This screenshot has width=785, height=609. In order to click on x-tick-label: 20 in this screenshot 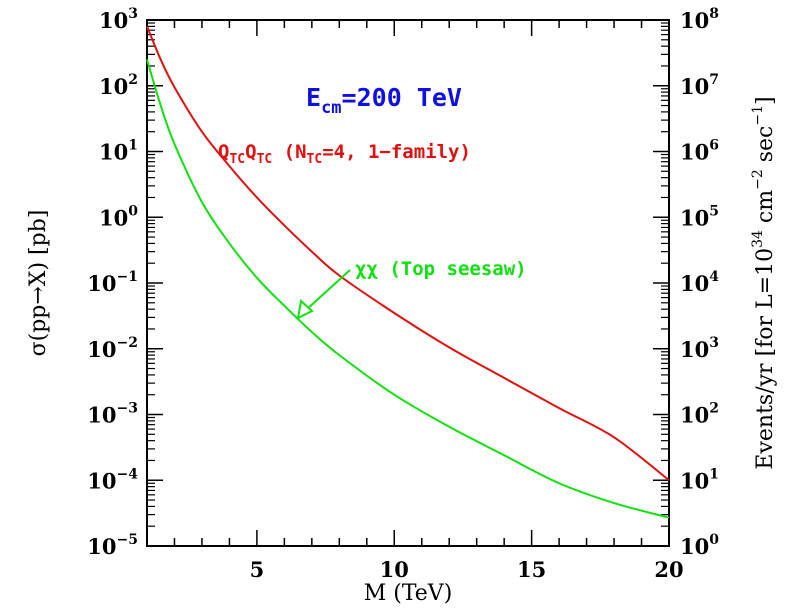, I will do `click(668, 569)`.